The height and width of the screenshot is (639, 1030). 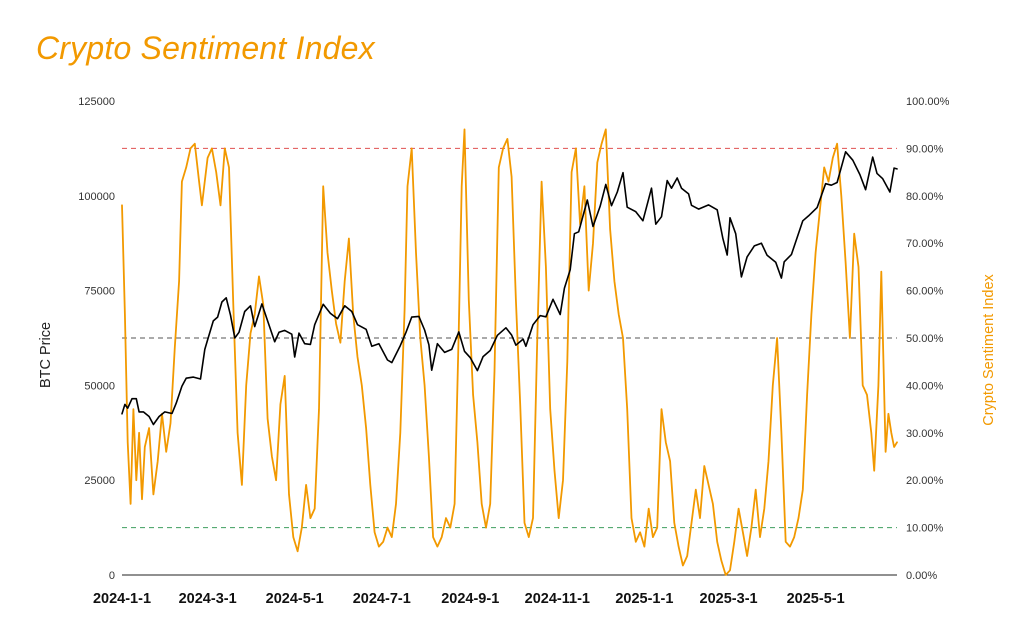 What do you see at coordinates (96, 197) in the screenshot?
I see `left-tick-label: 100000` at bounding box center [96, 197].